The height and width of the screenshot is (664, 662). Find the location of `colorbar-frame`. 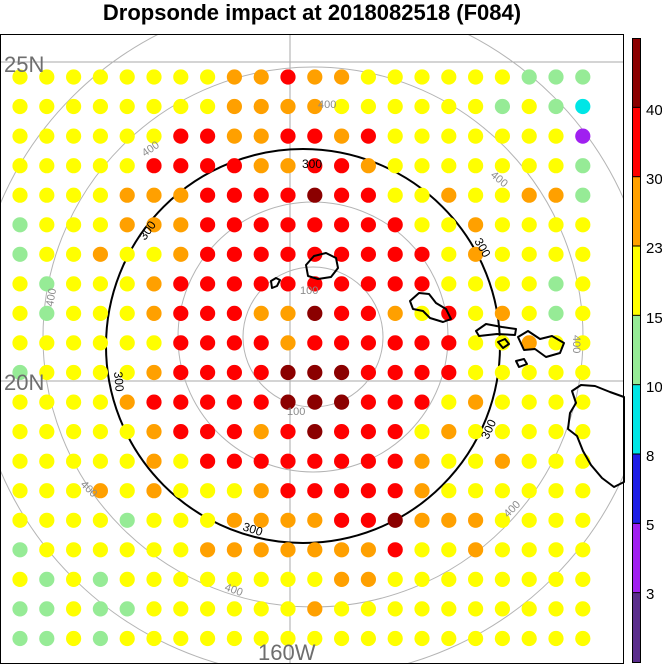

colorbar-frame is located at coordinates (636, 350).